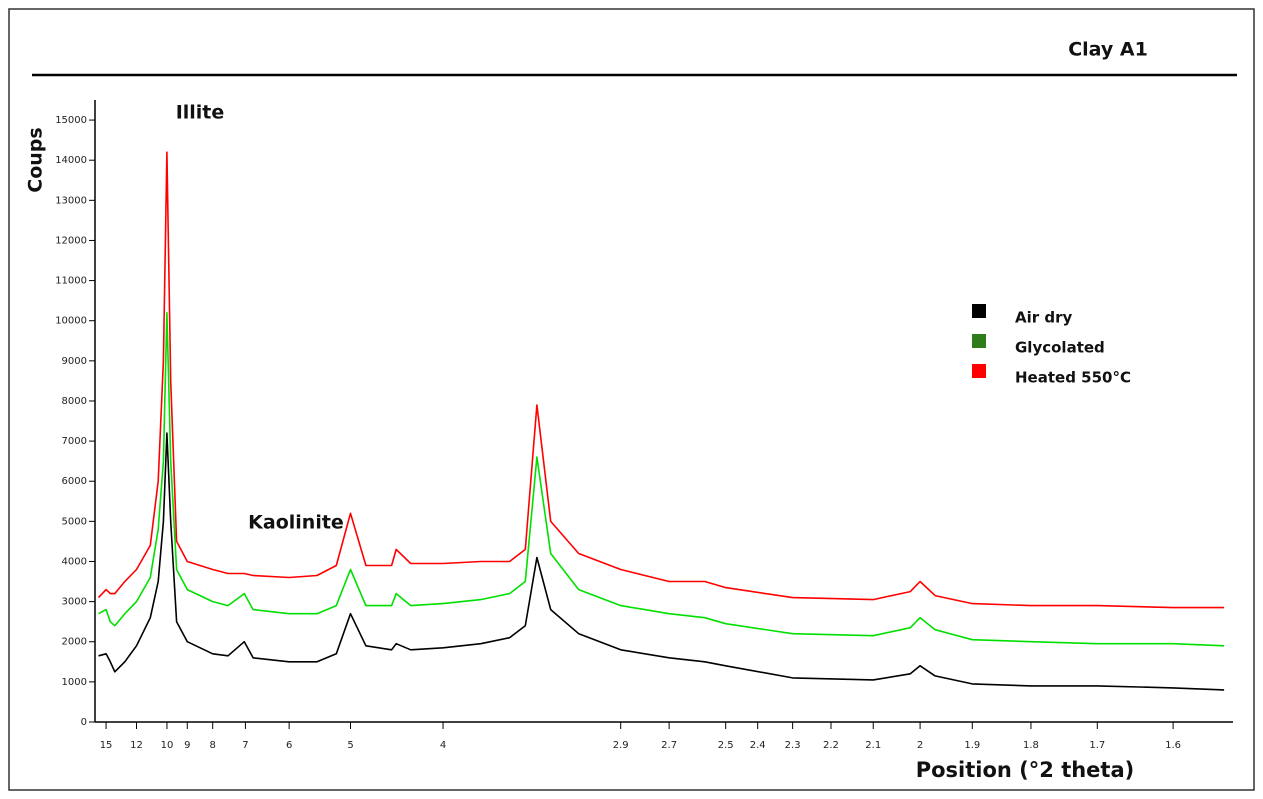  I want to click on legend-label: Glycolated, so click(1060, 348).